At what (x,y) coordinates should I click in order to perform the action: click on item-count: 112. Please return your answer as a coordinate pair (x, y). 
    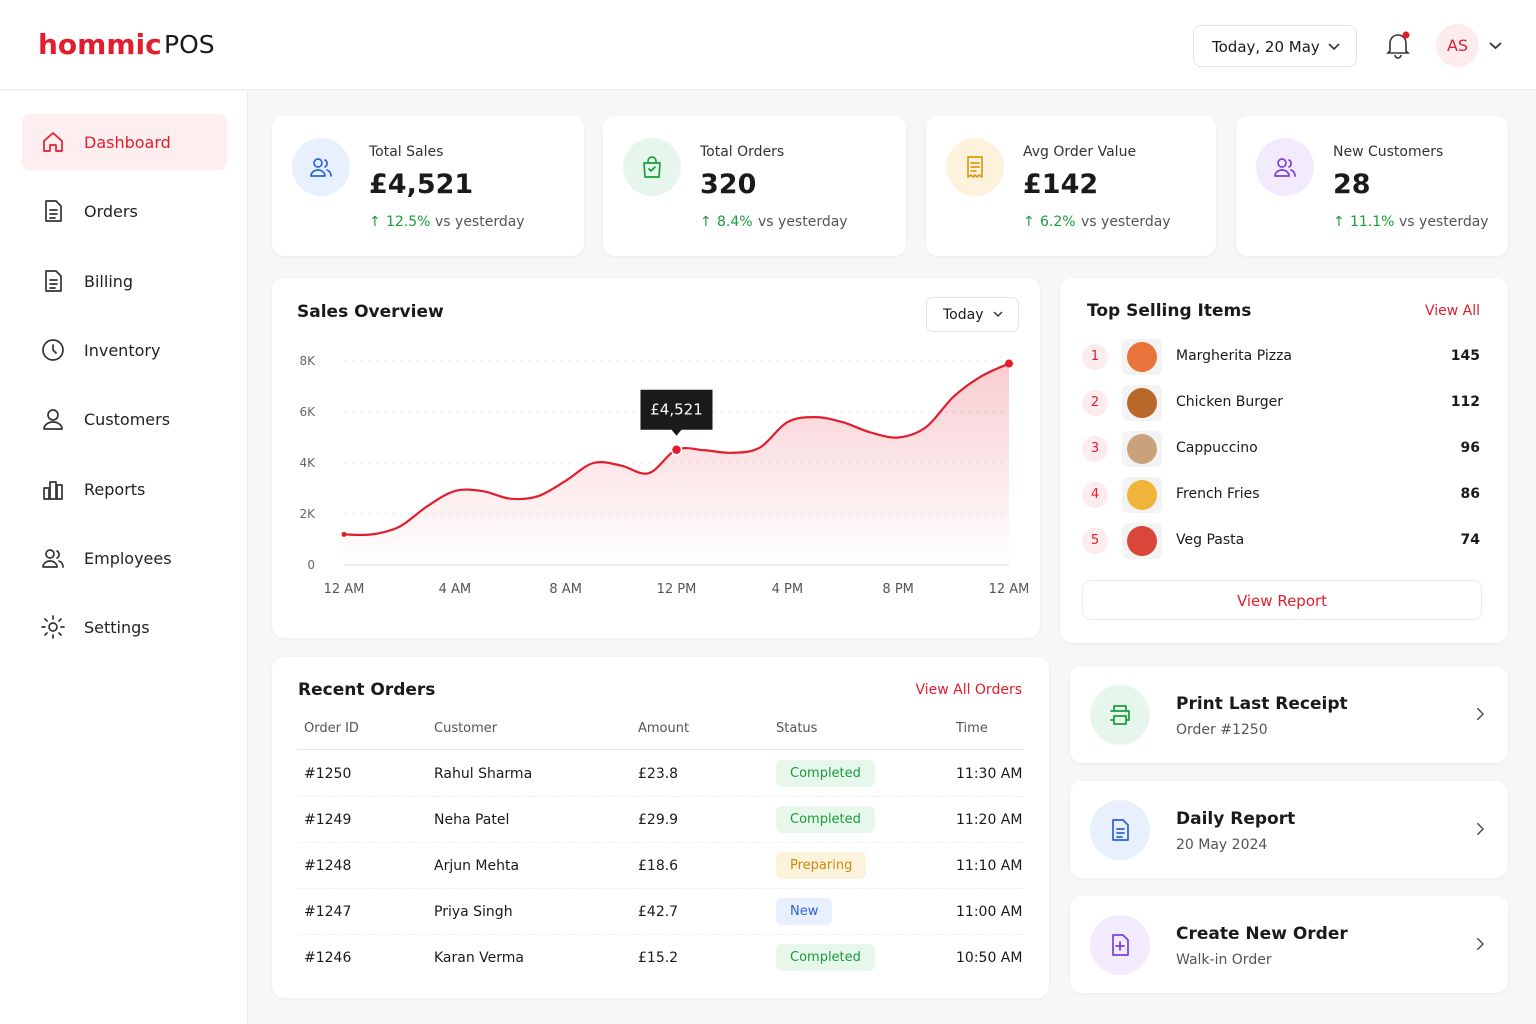
    Looking at the image, I should click on (1465, 402).